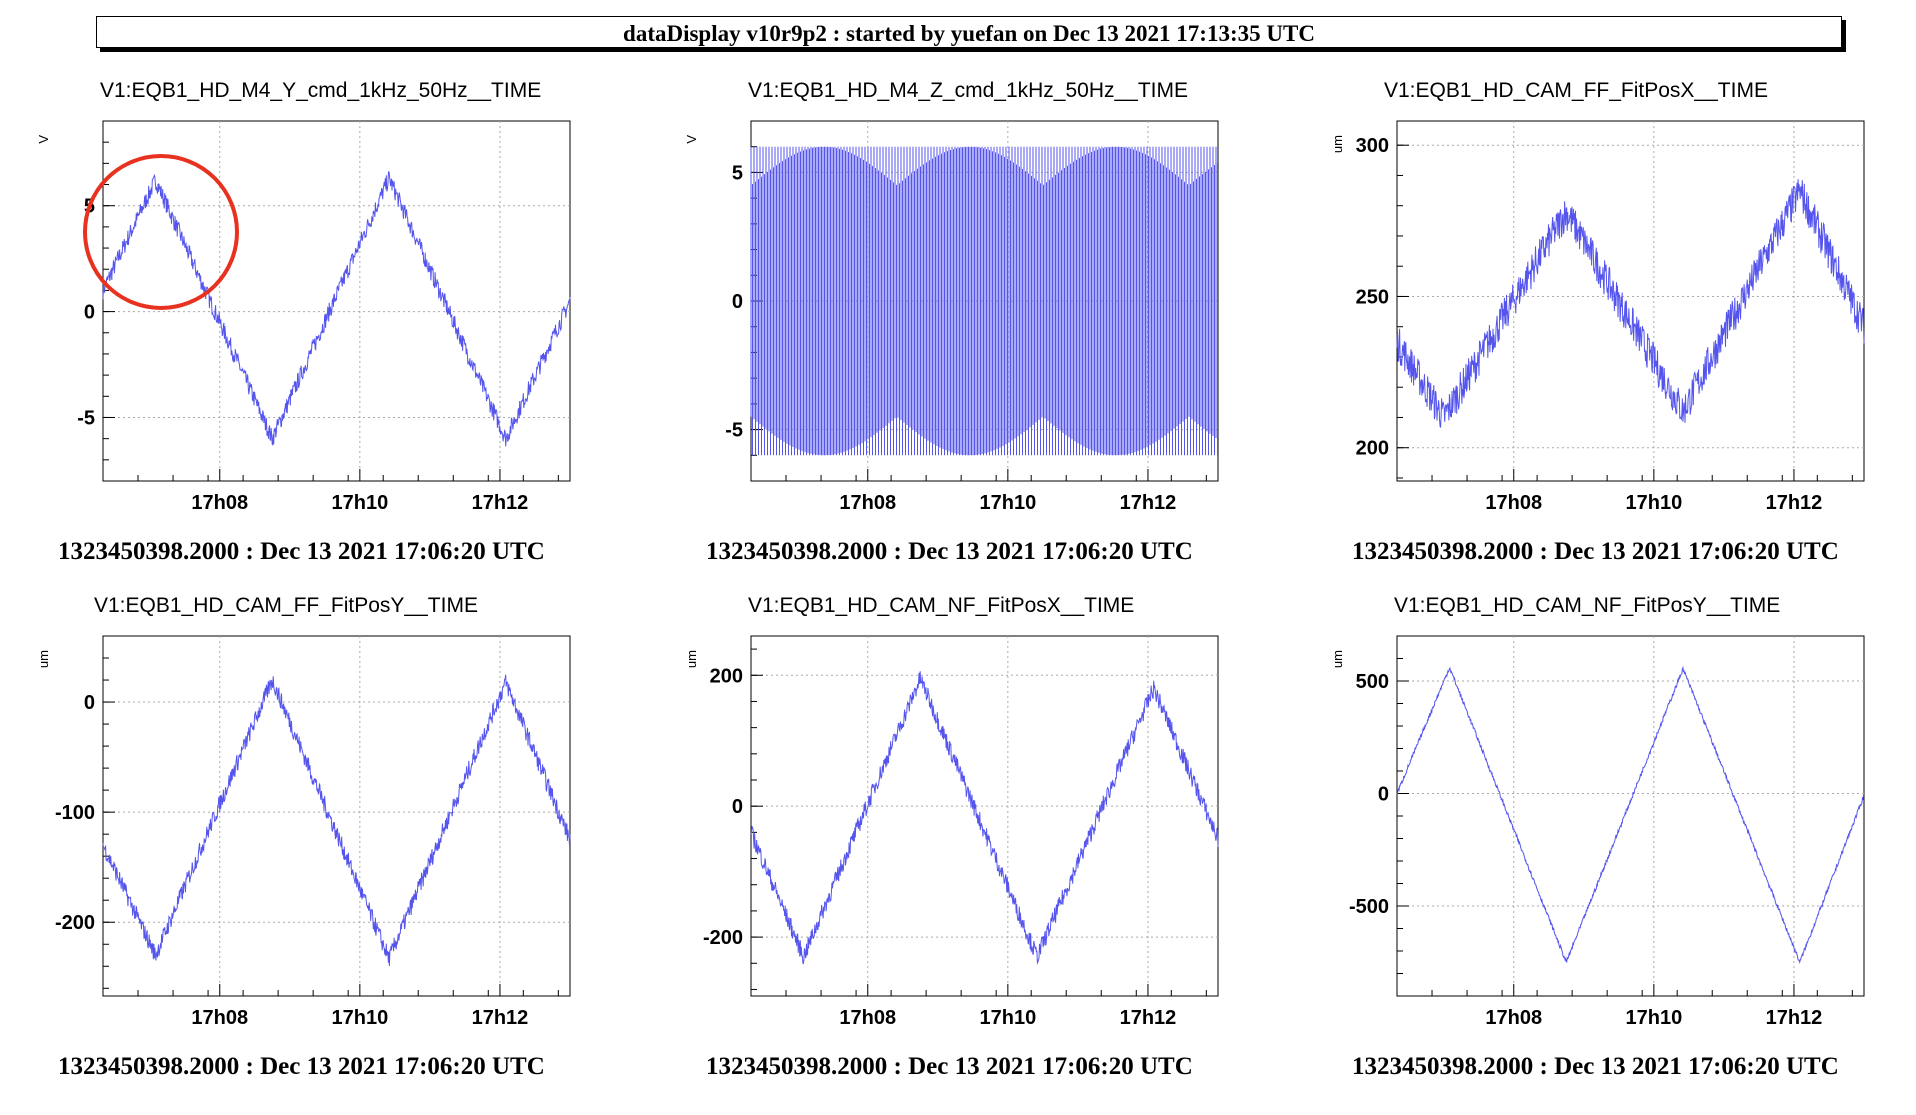 This screenshot has height=1115, width=1916. I want to click on chart-title: V1:EQB1_HD_CAM_NF_FitPosY__TIME, so click(1587, 605).